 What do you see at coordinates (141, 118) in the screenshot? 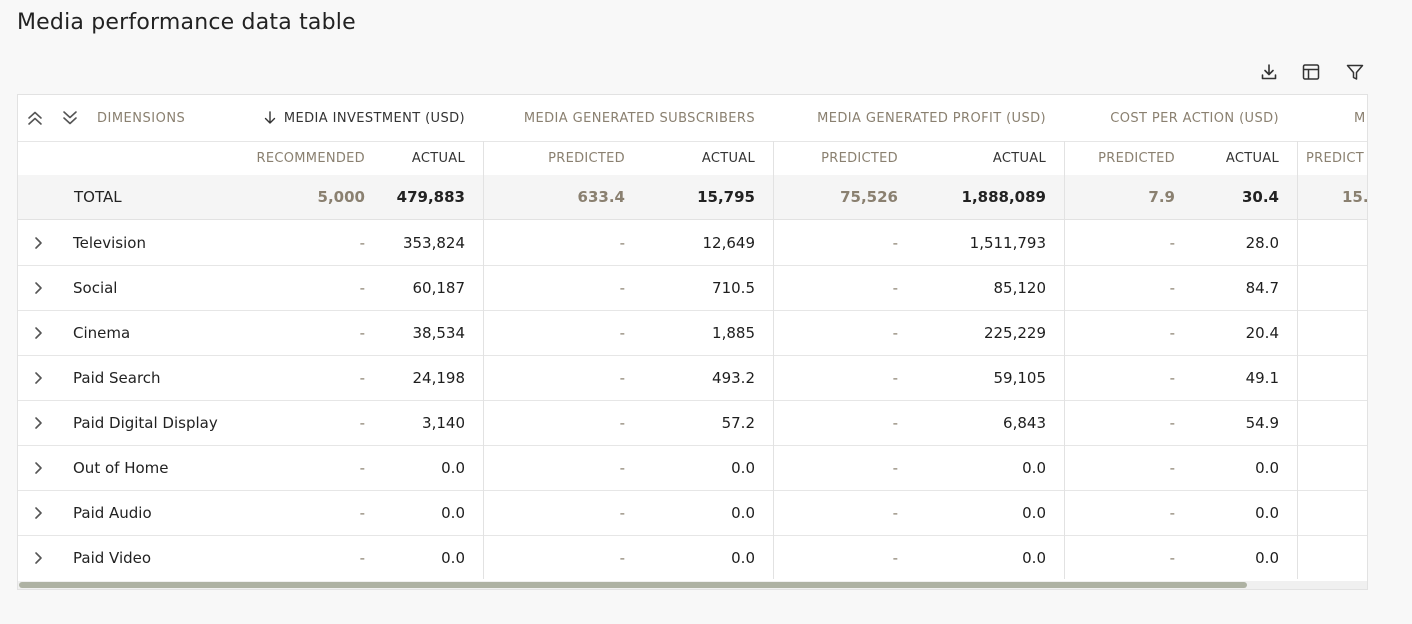
I see `dimensions-label: DIMENSIONS` at bounding box center [141, 118].